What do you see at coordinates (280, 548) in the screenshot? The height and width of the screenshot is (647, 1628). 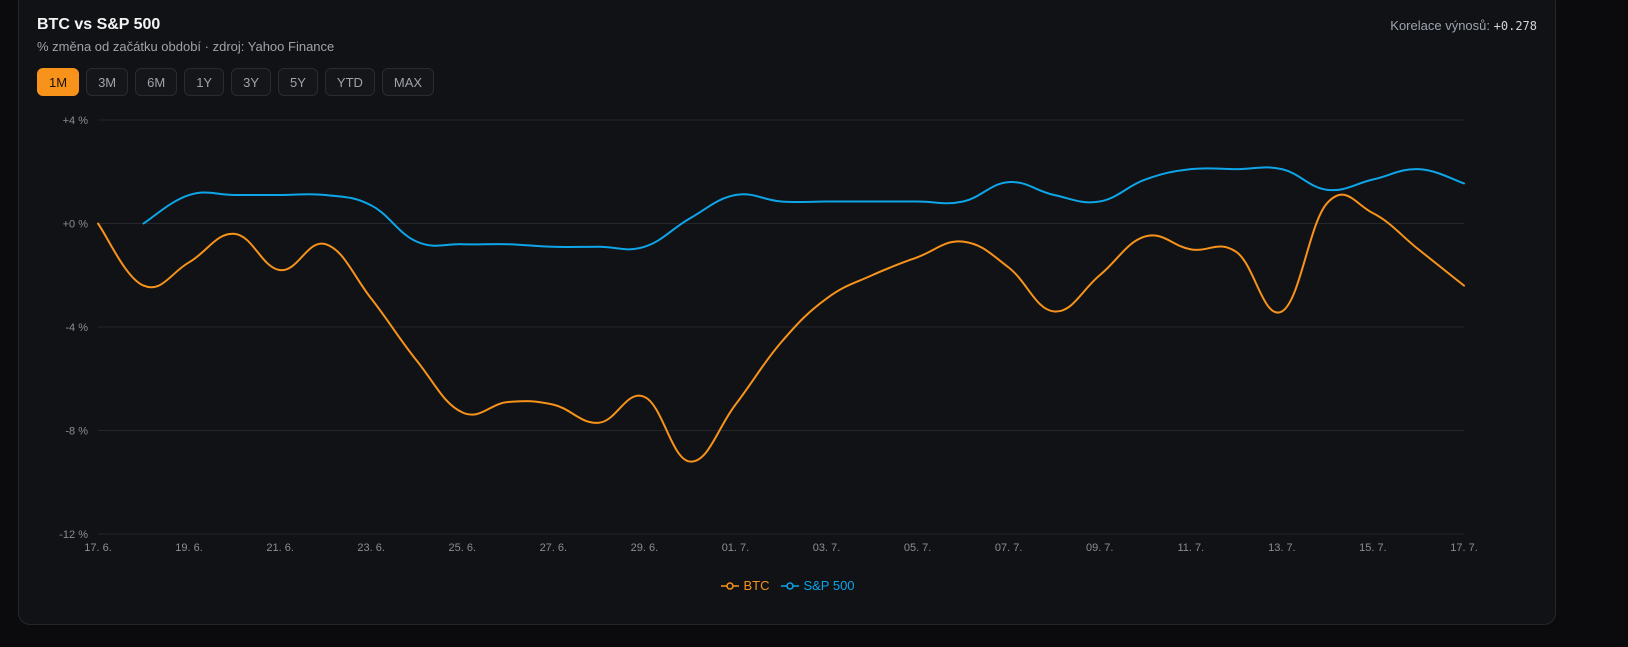 I see `x-tick-label: 21. 6.` at bounding box center [280, 548].